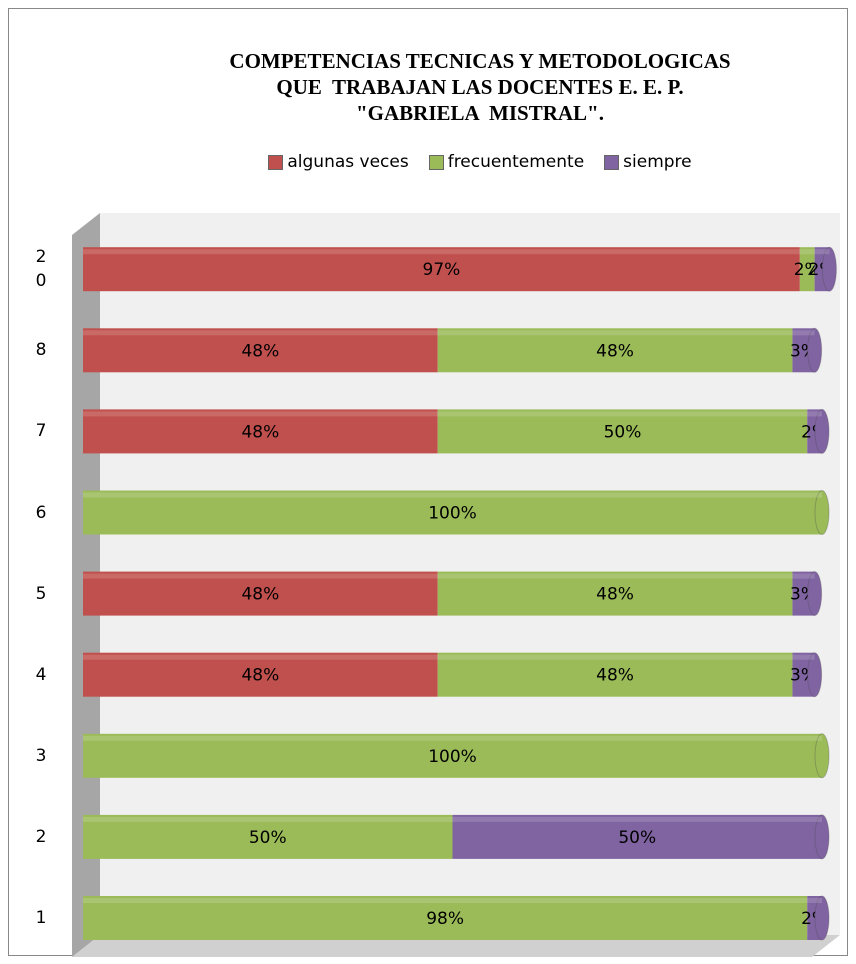  Describe the element at coordinates (41, 350) in the screenshot. I see `y-tick-label: 8` at that location.